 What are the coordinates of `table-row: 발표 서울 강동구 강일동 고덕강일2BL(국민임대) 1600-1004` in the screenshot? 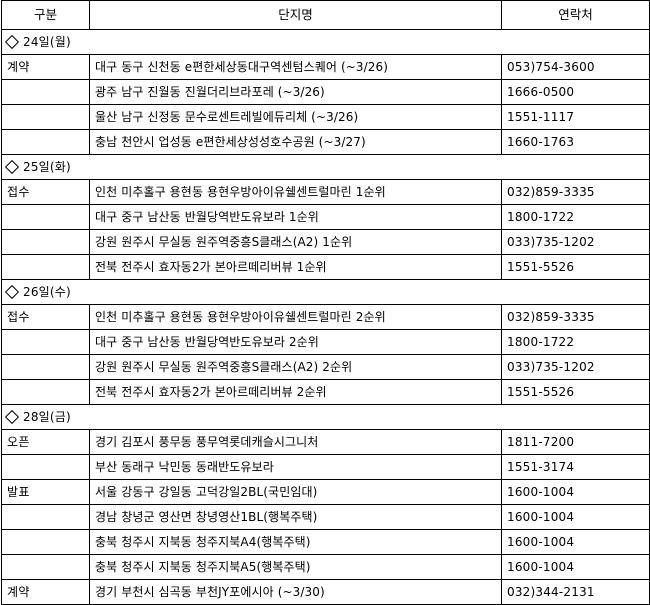 It's located at (325, 492).